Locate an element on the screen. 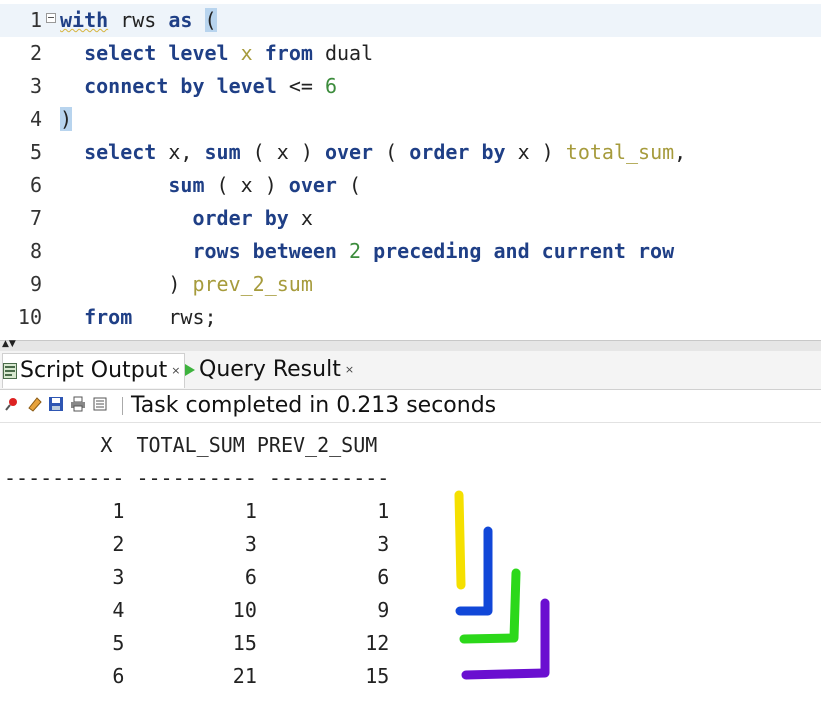  code-line: connect by level <= 6 is located at coordinates (198, 86).